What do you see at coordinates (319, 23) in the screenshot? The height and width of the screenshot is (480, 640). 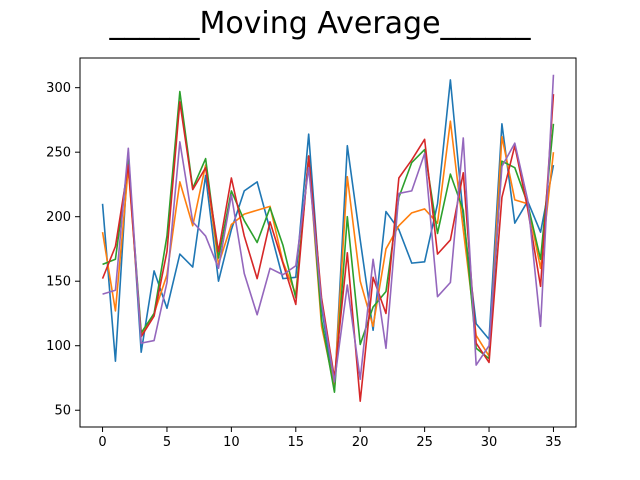 I see `chart-title: ______Moving Average______` at bounding box center [319, 23].